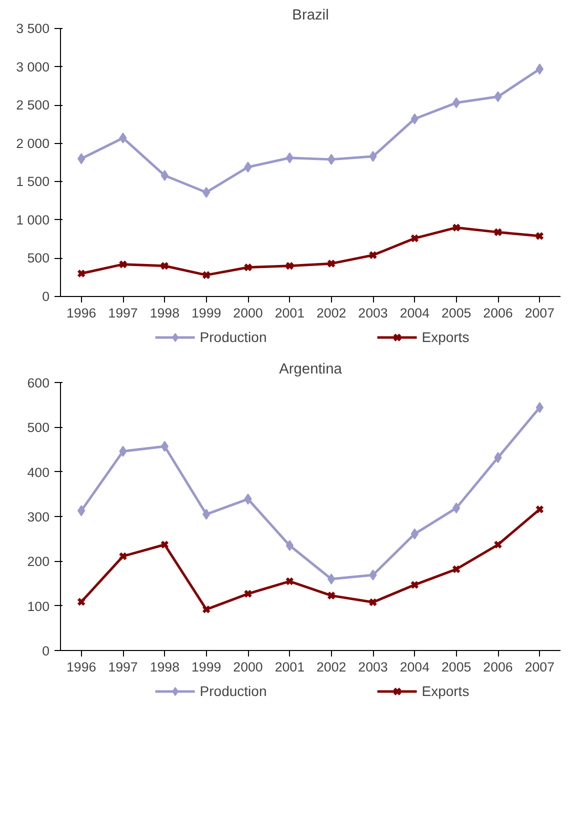 This screenshot has width=574, height=832. Describe the element at coordinates (311, 370) in the screenshot. I see `chart-title: Argentina` at that location.